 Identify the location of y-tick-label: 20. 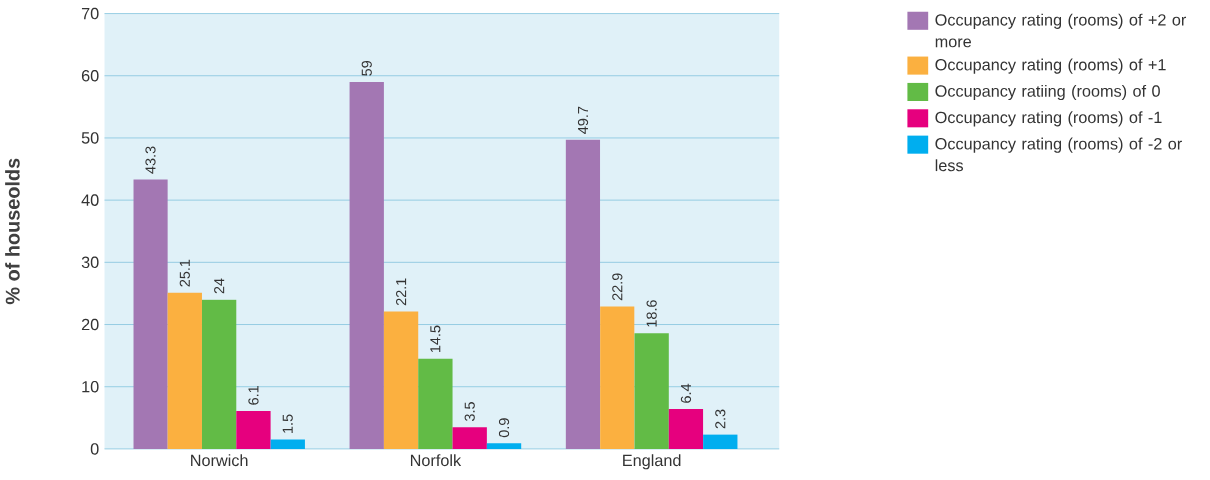
(90, 324).